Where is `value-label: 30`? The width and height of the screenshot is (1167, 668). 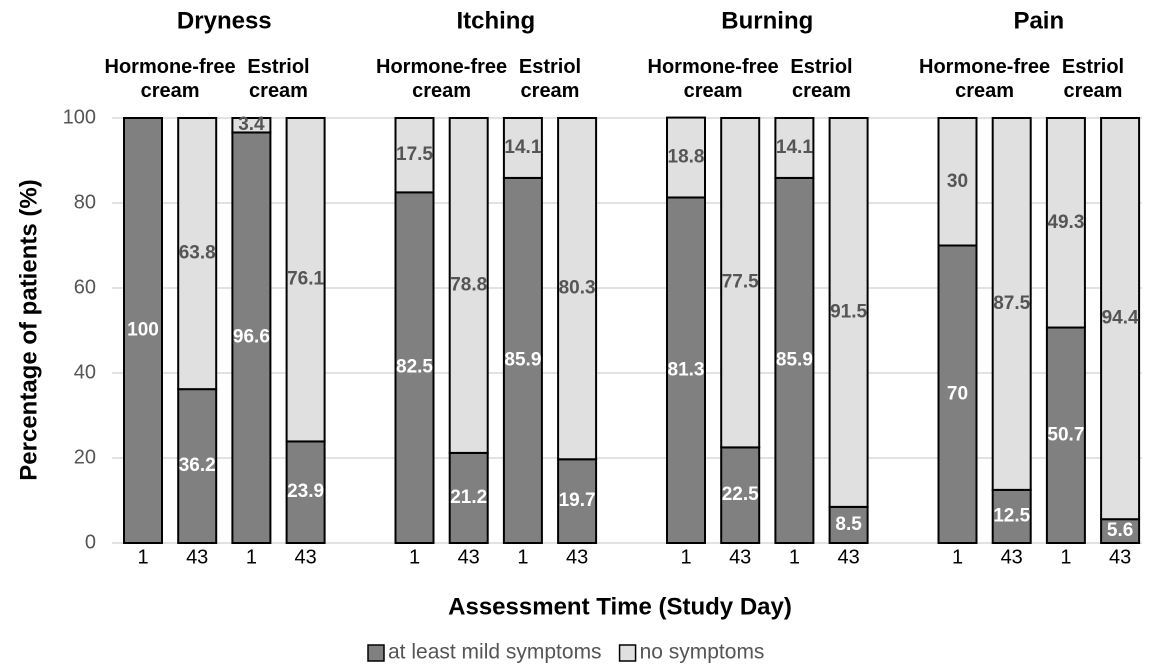
value-label: 30 is located at coordinates (957, 181).